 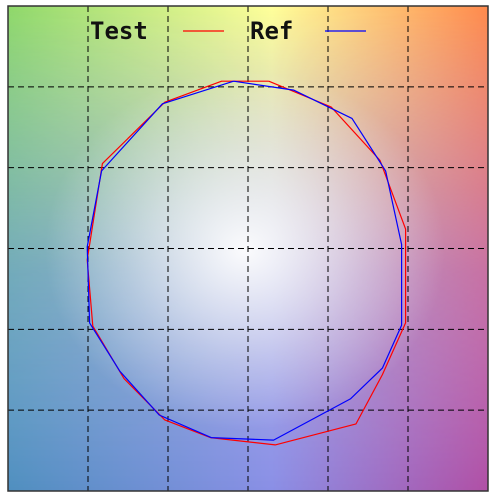 What do you see at coordinates (228, 31) in the screenshot?
I see `legend: Test Ref` at bounding box center [228, 31].